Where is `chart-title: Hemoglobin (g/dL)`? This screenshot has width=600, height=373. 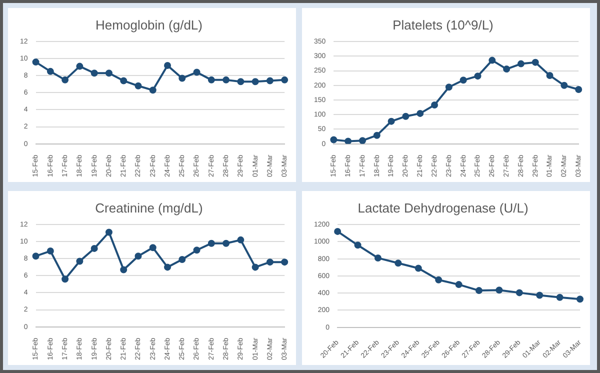 chart-title: Hemoglobin (g/dL) is located at coordinates (149, 24).